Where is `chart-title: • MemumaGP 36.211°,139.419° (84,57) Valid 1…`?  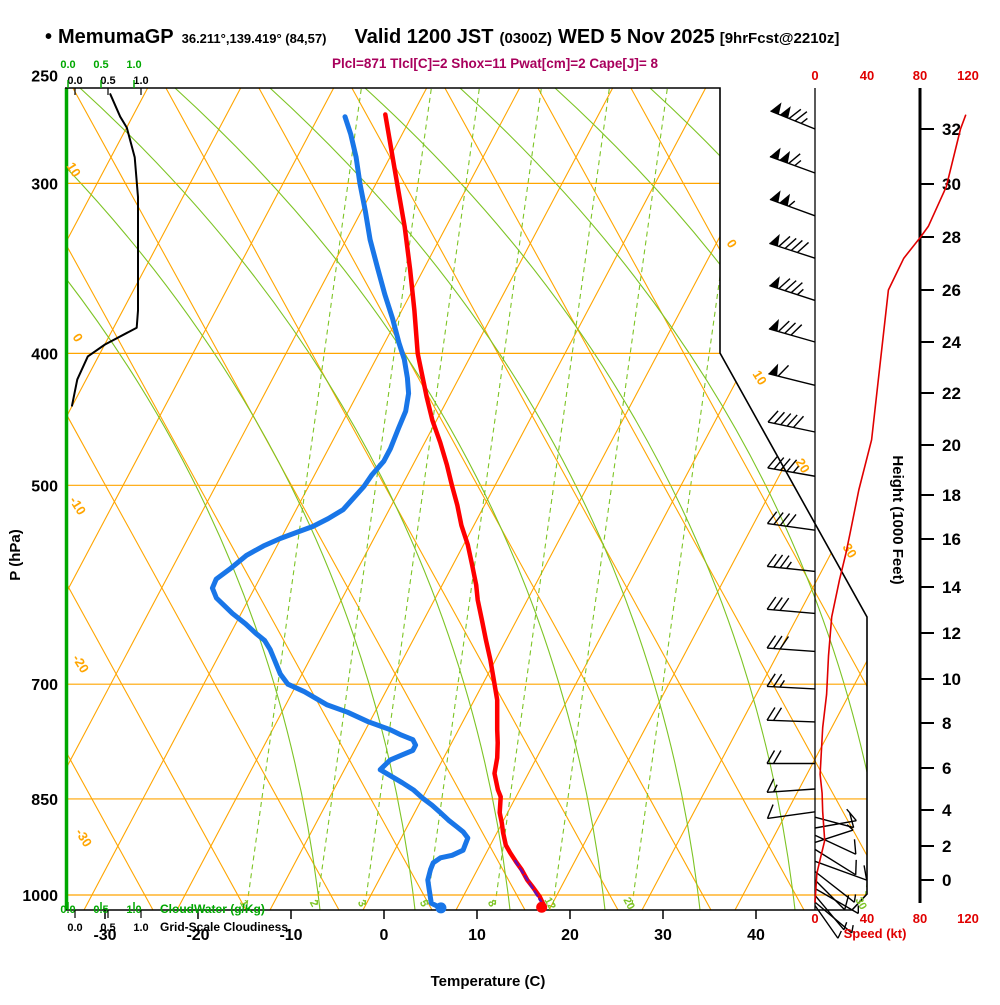
chart-title: • MemumaGP 36.211°,139.419° (84,57) Valid 1… is located at coordinates (442, 37).